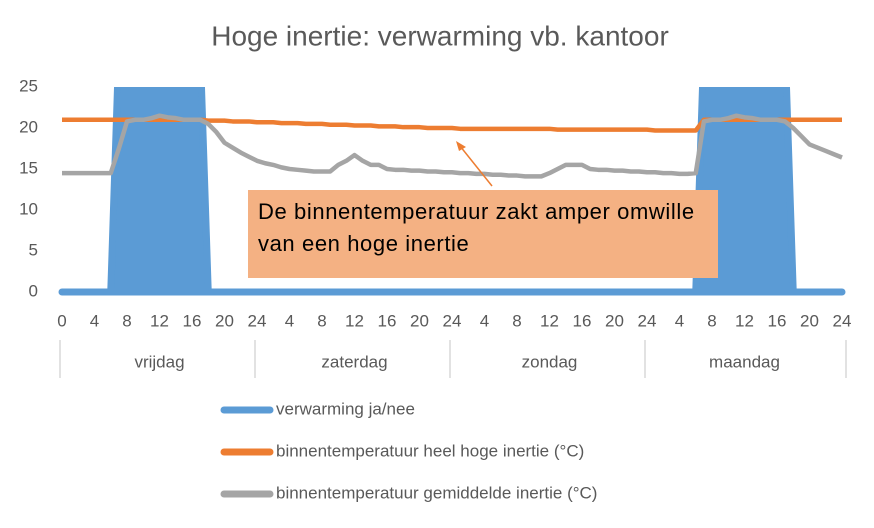 The image size is (874, 528). Describe the element at coordinates (440, 35) in the screenshot. I see `chart-title: Hoge inertie: verwarming vb. kantoor` at that location.